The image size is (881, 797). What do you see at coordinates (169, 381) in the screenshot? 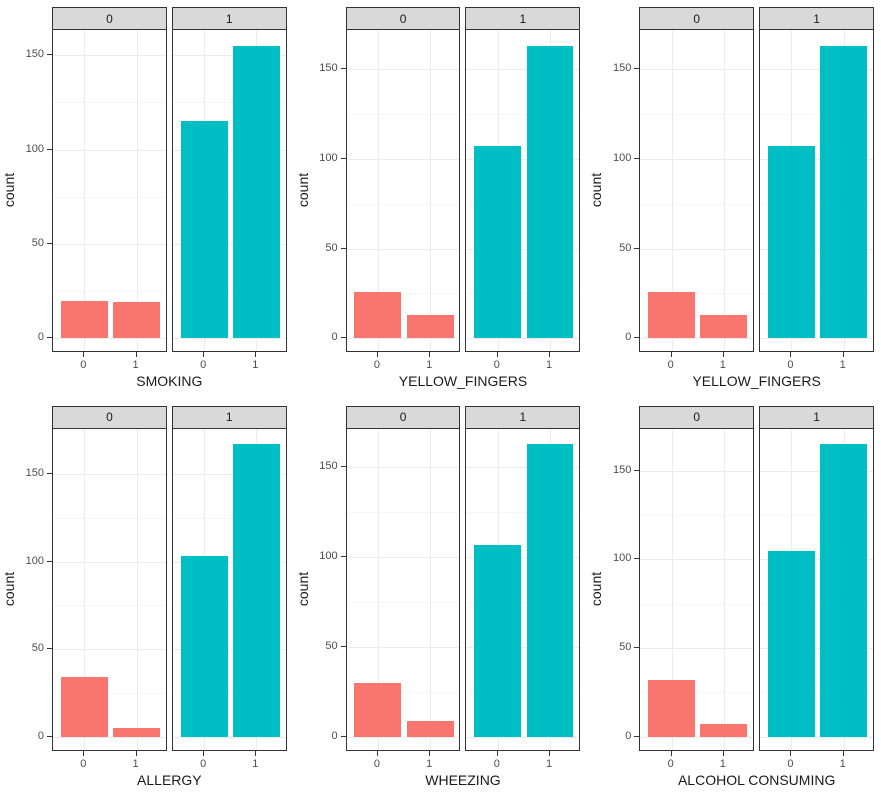
I see `x-axis-title: SMOKING` at bounding box center [169, 381].